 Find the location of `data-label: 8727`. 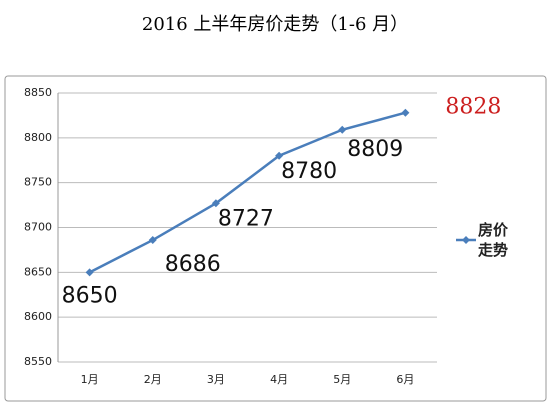

data-label: 8727 is located at coordinates (246, 218).